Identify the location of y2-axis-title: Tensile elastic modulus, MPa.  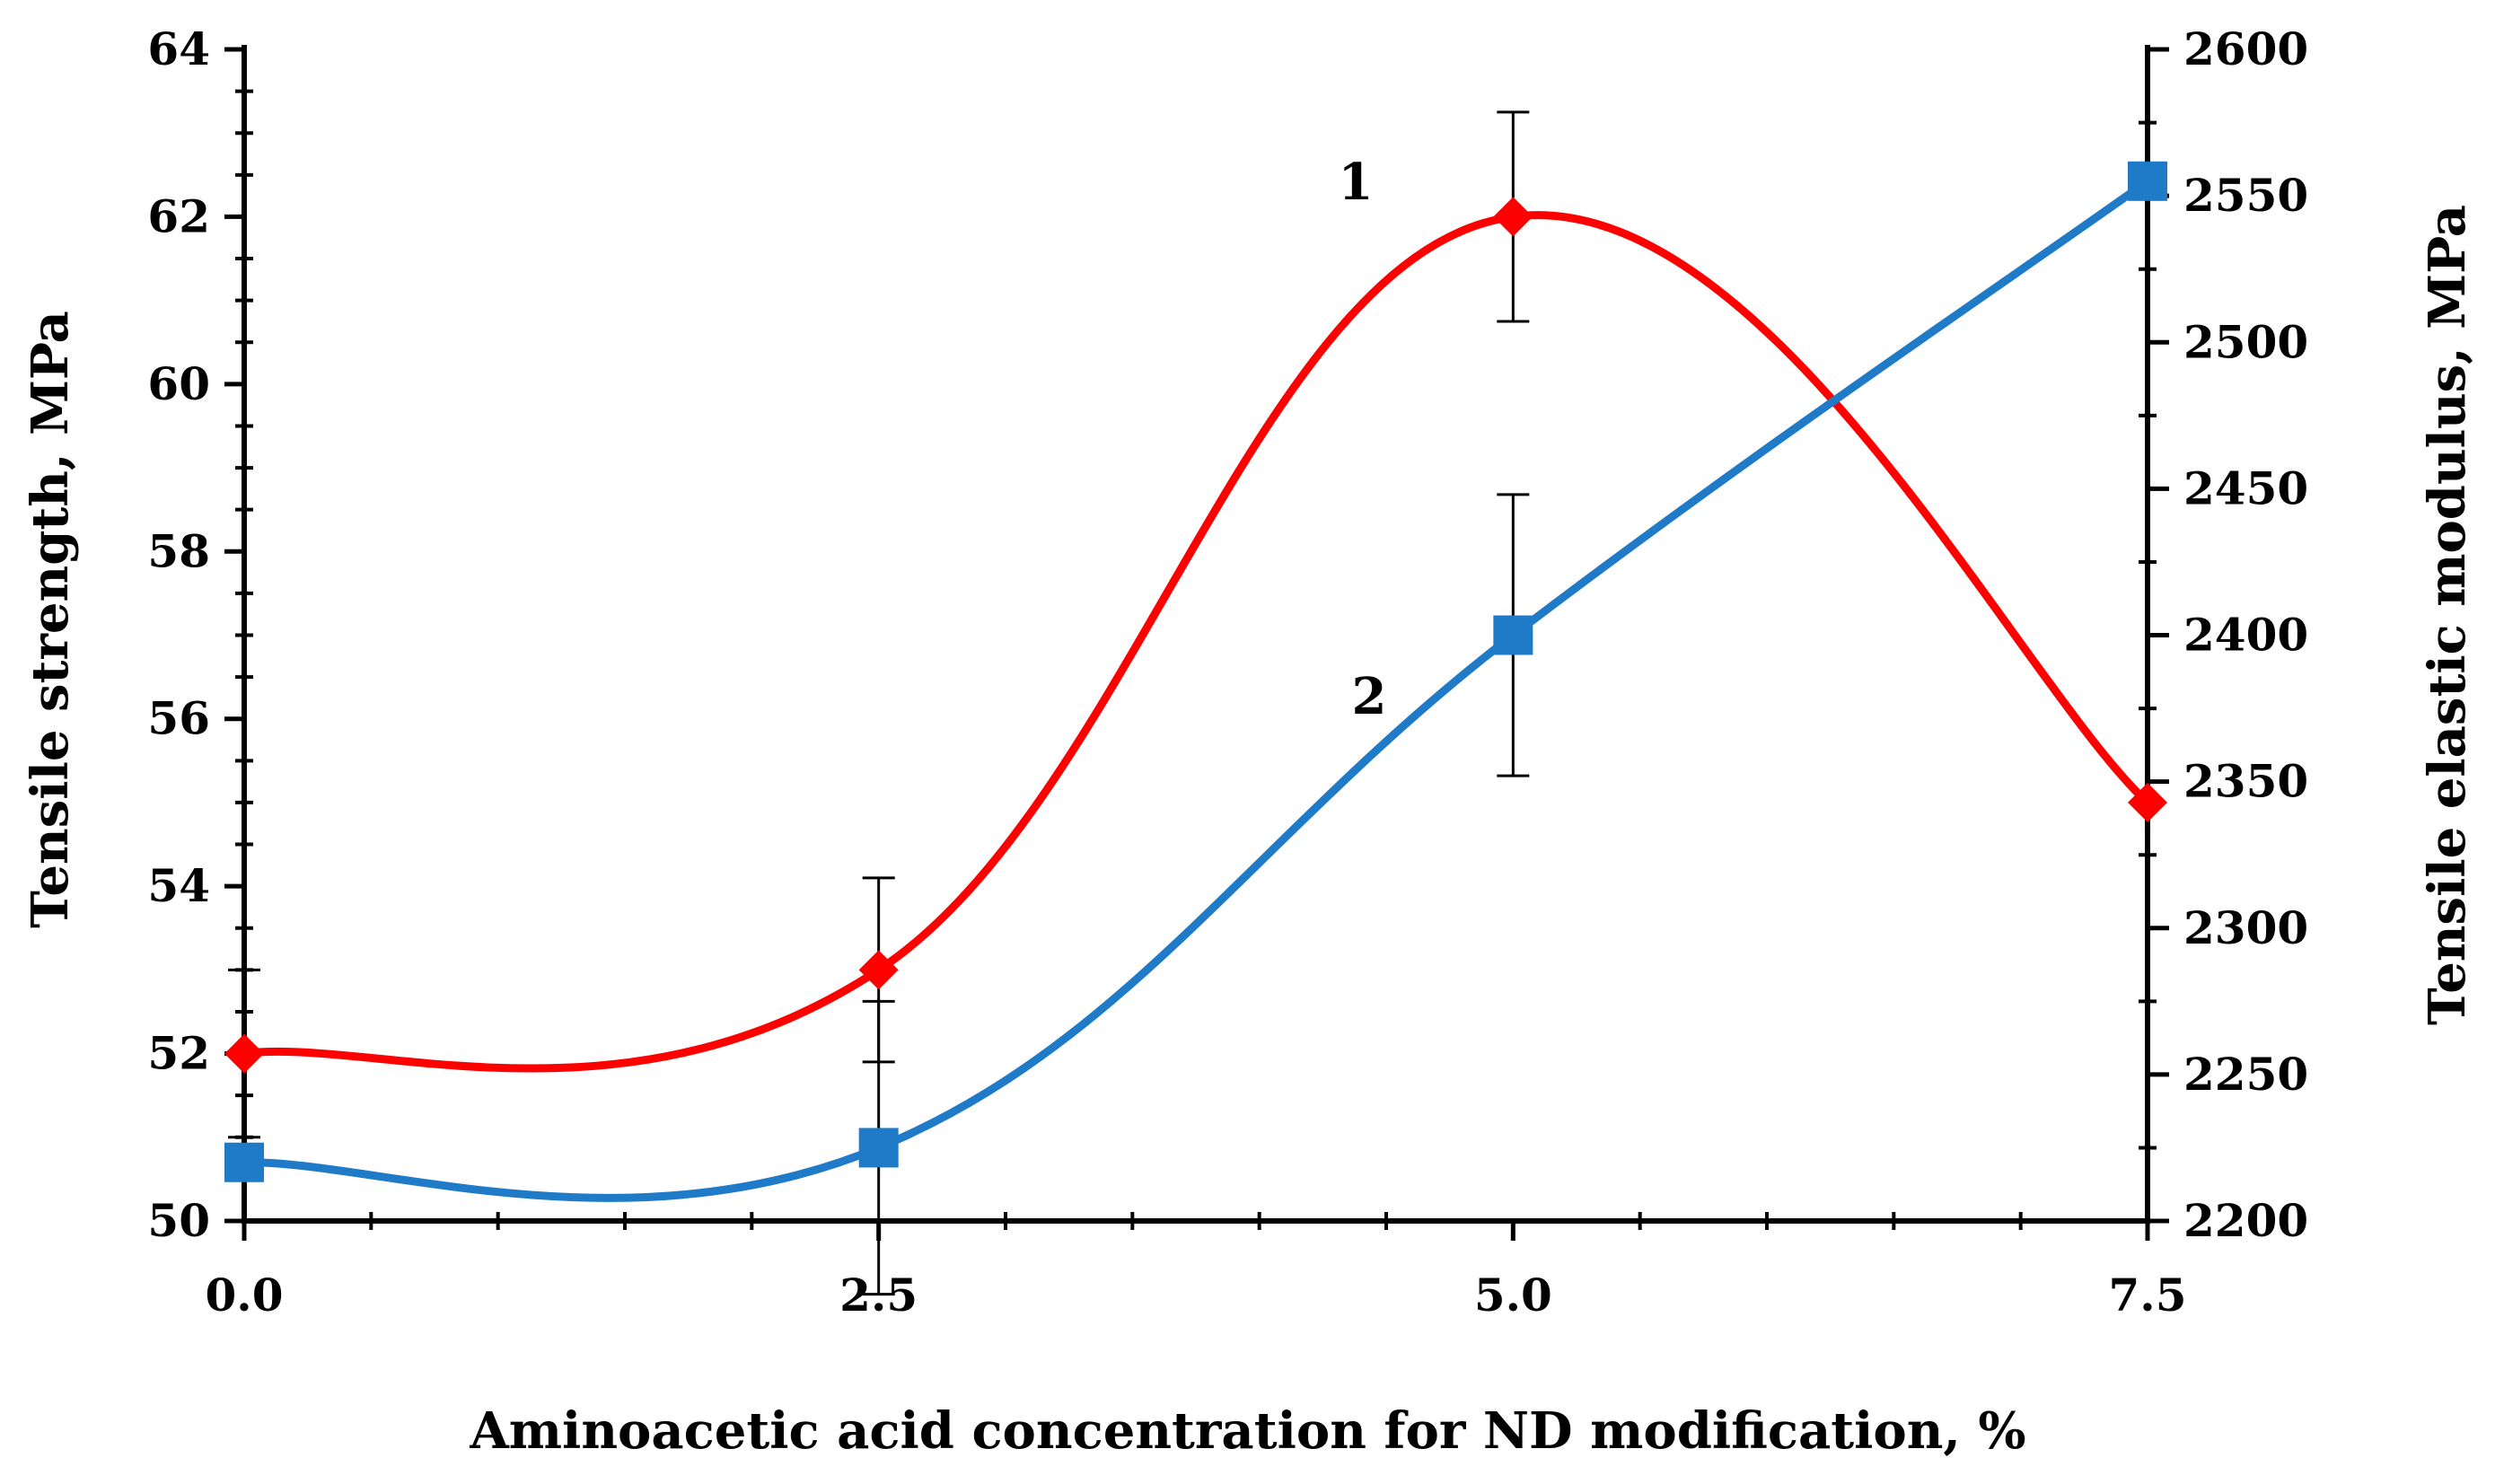
(2447, 615).